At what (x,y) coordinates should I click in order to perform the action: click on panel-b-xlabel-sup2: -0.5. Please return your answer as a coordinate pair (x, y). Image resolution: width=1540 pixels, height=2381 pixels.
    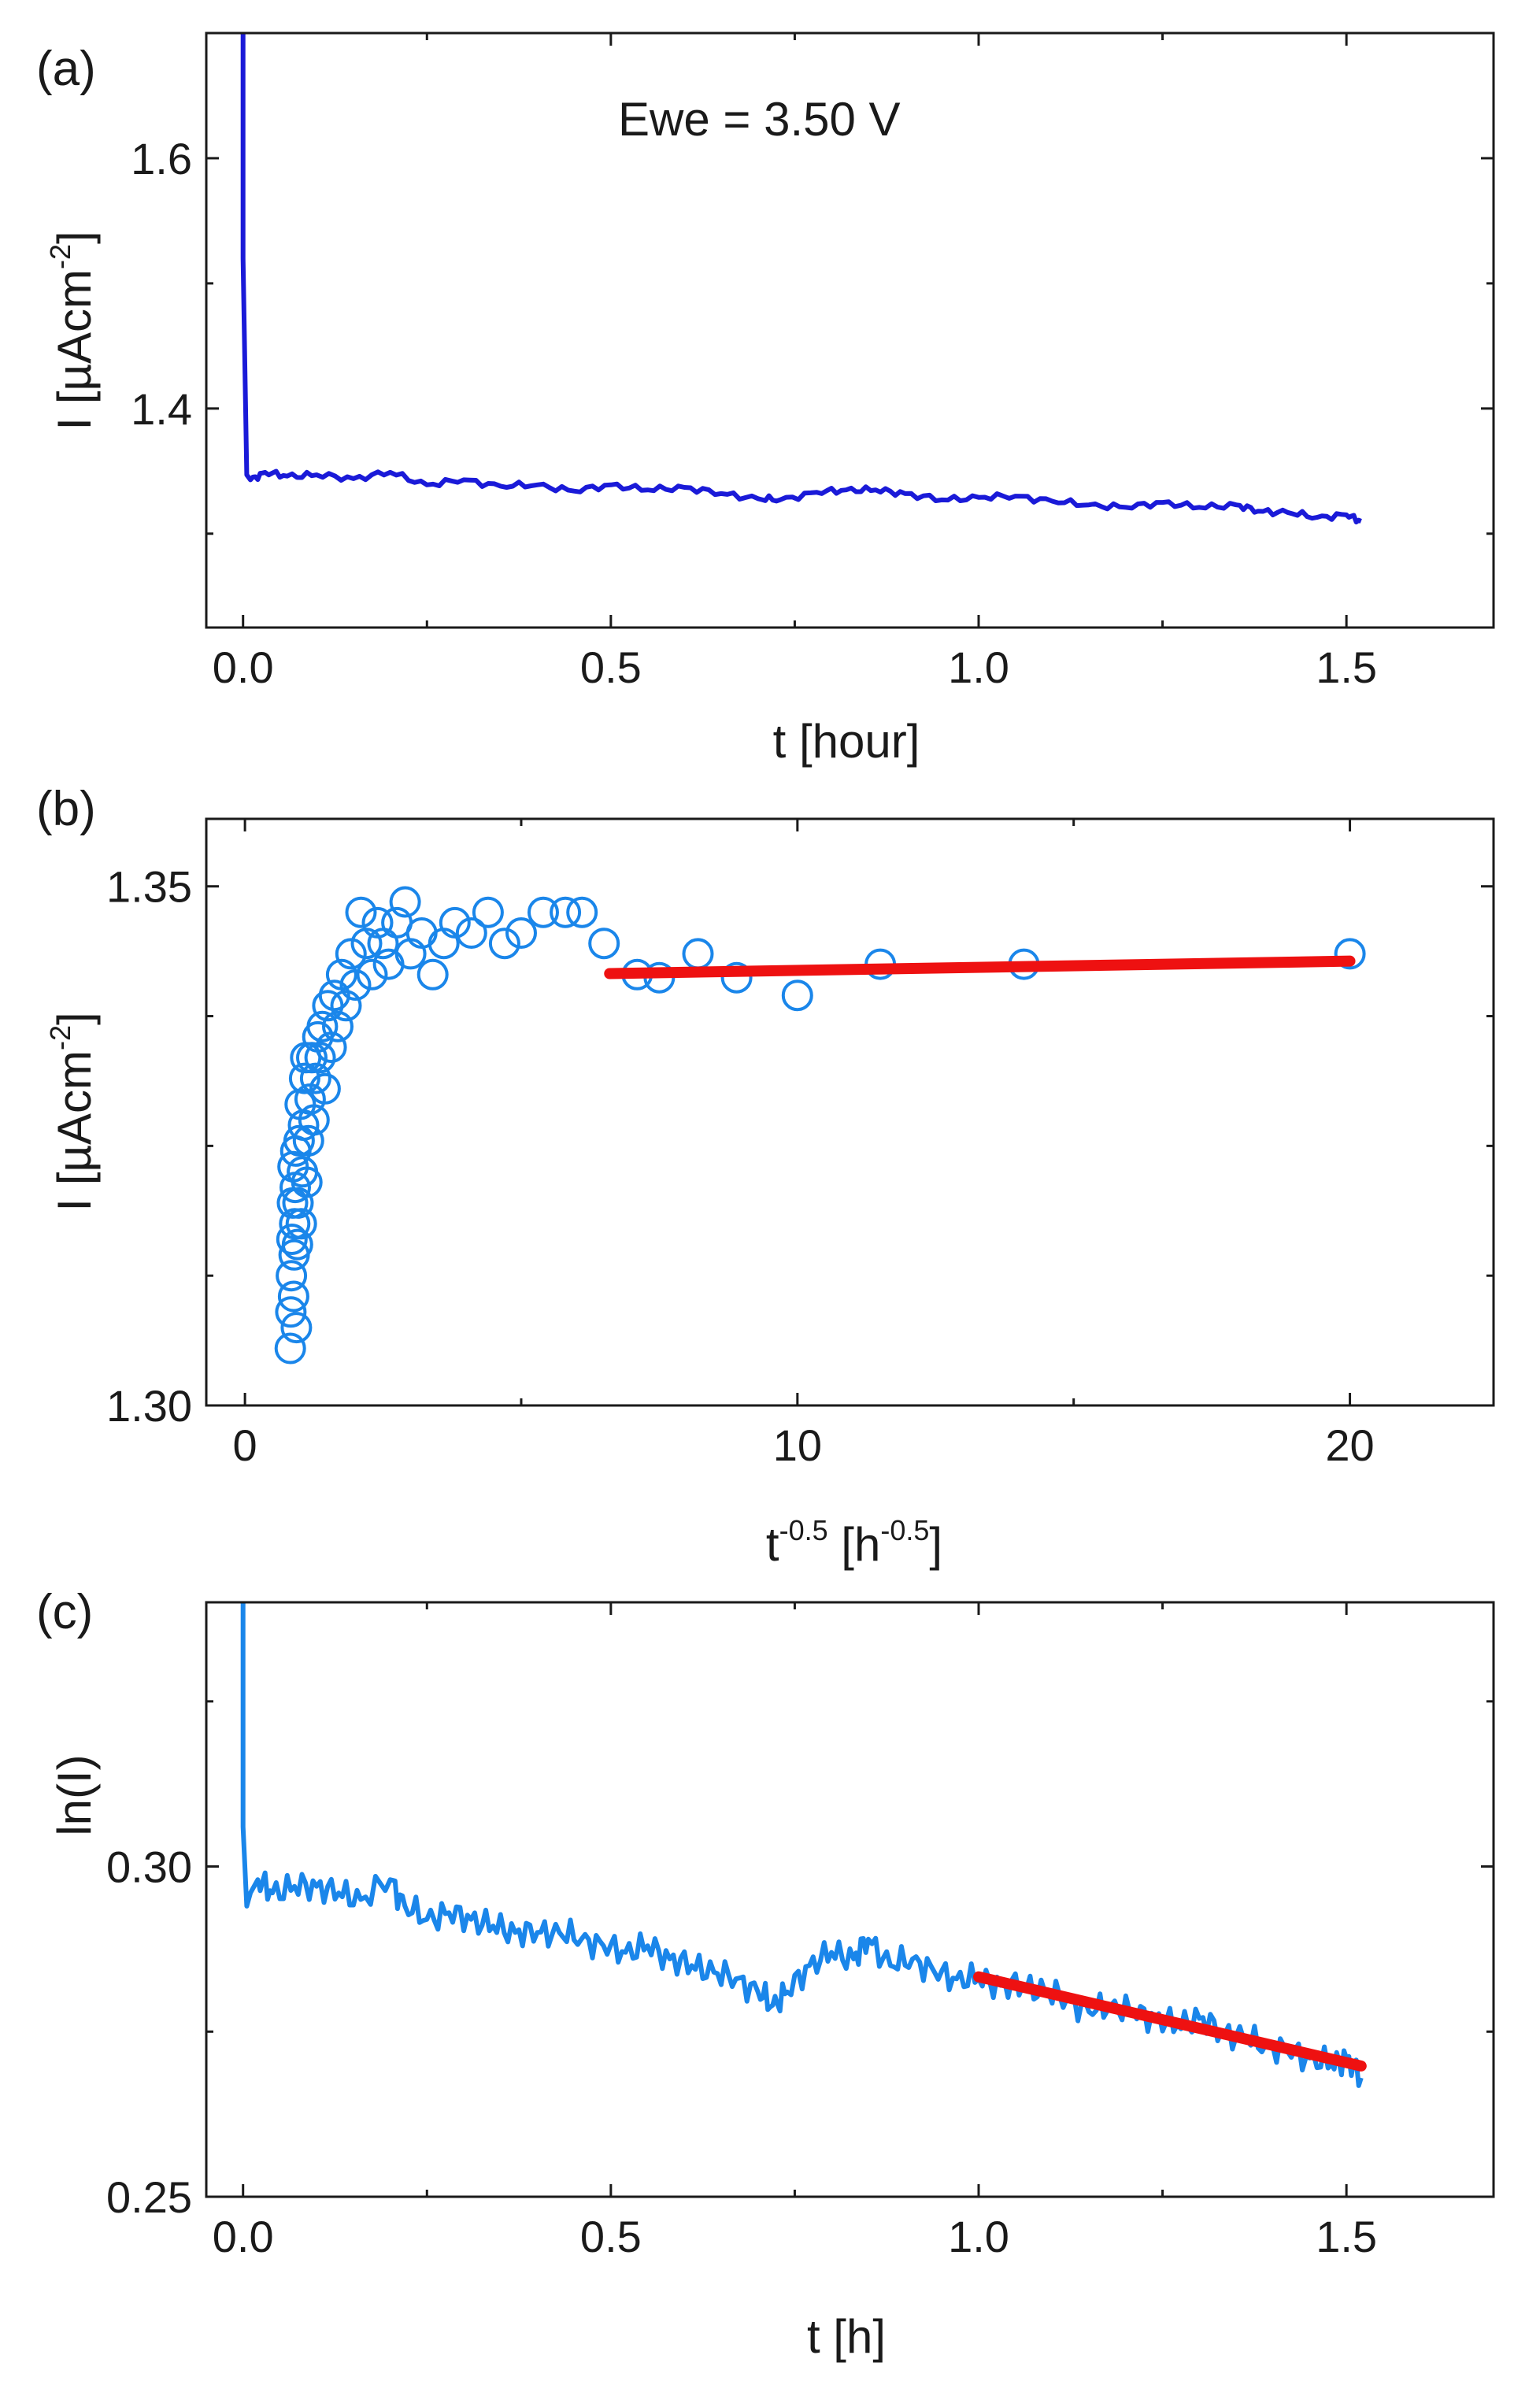
    Looking at the image, I should click on (905, 1530).